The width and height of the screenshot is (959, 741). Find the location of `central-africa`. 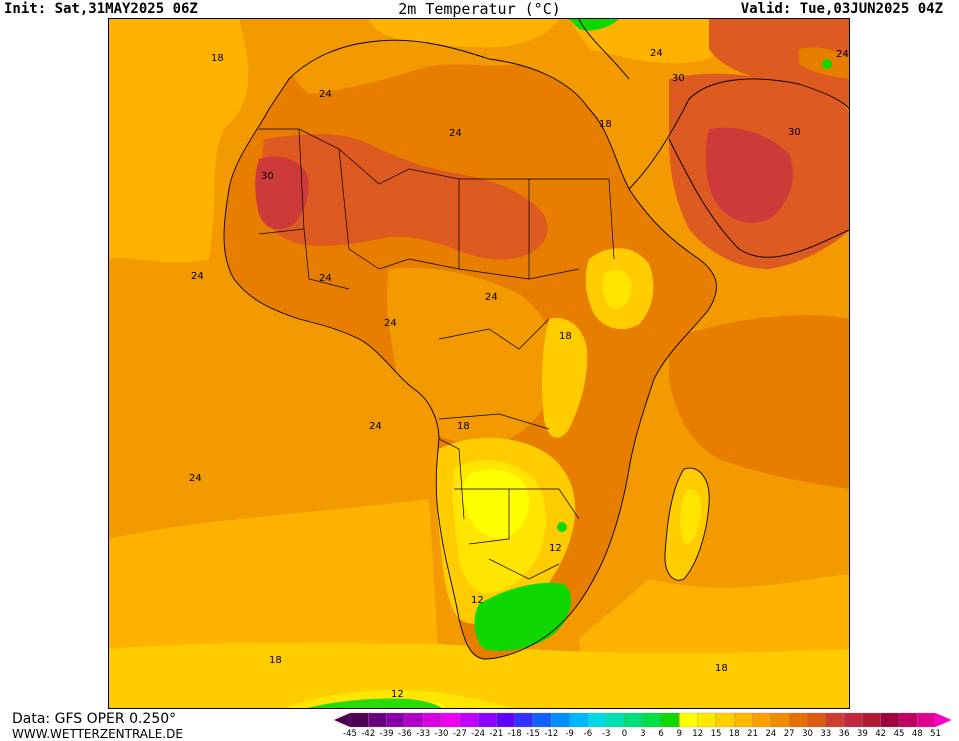

central-africa is located at coordinates (471, 356).